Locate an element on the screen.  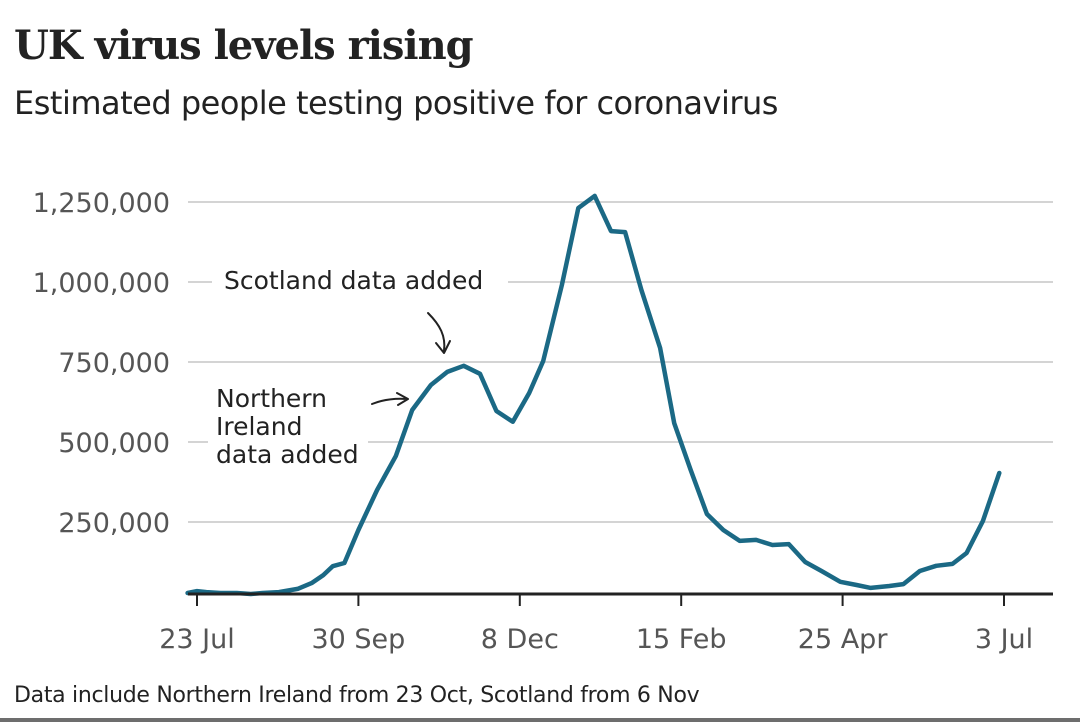
annotation-backgrounds is located at coordinates (358, 367).